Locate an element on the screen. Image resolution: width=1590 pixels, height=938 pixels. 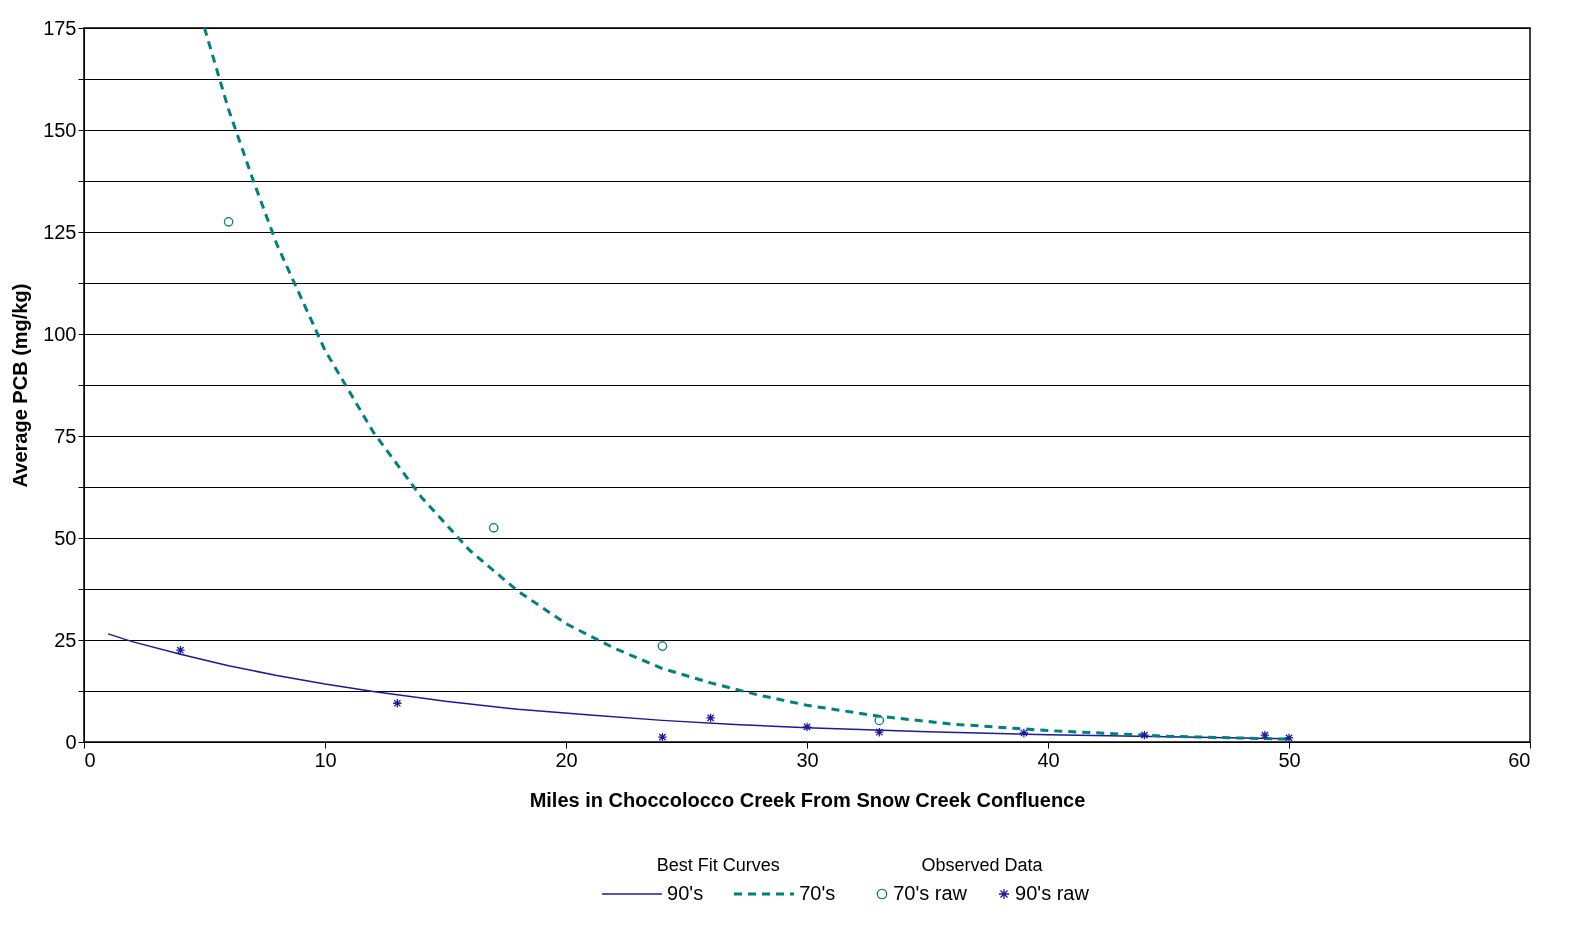
y-tick-label: 0 is located at coordinates (71, 741).